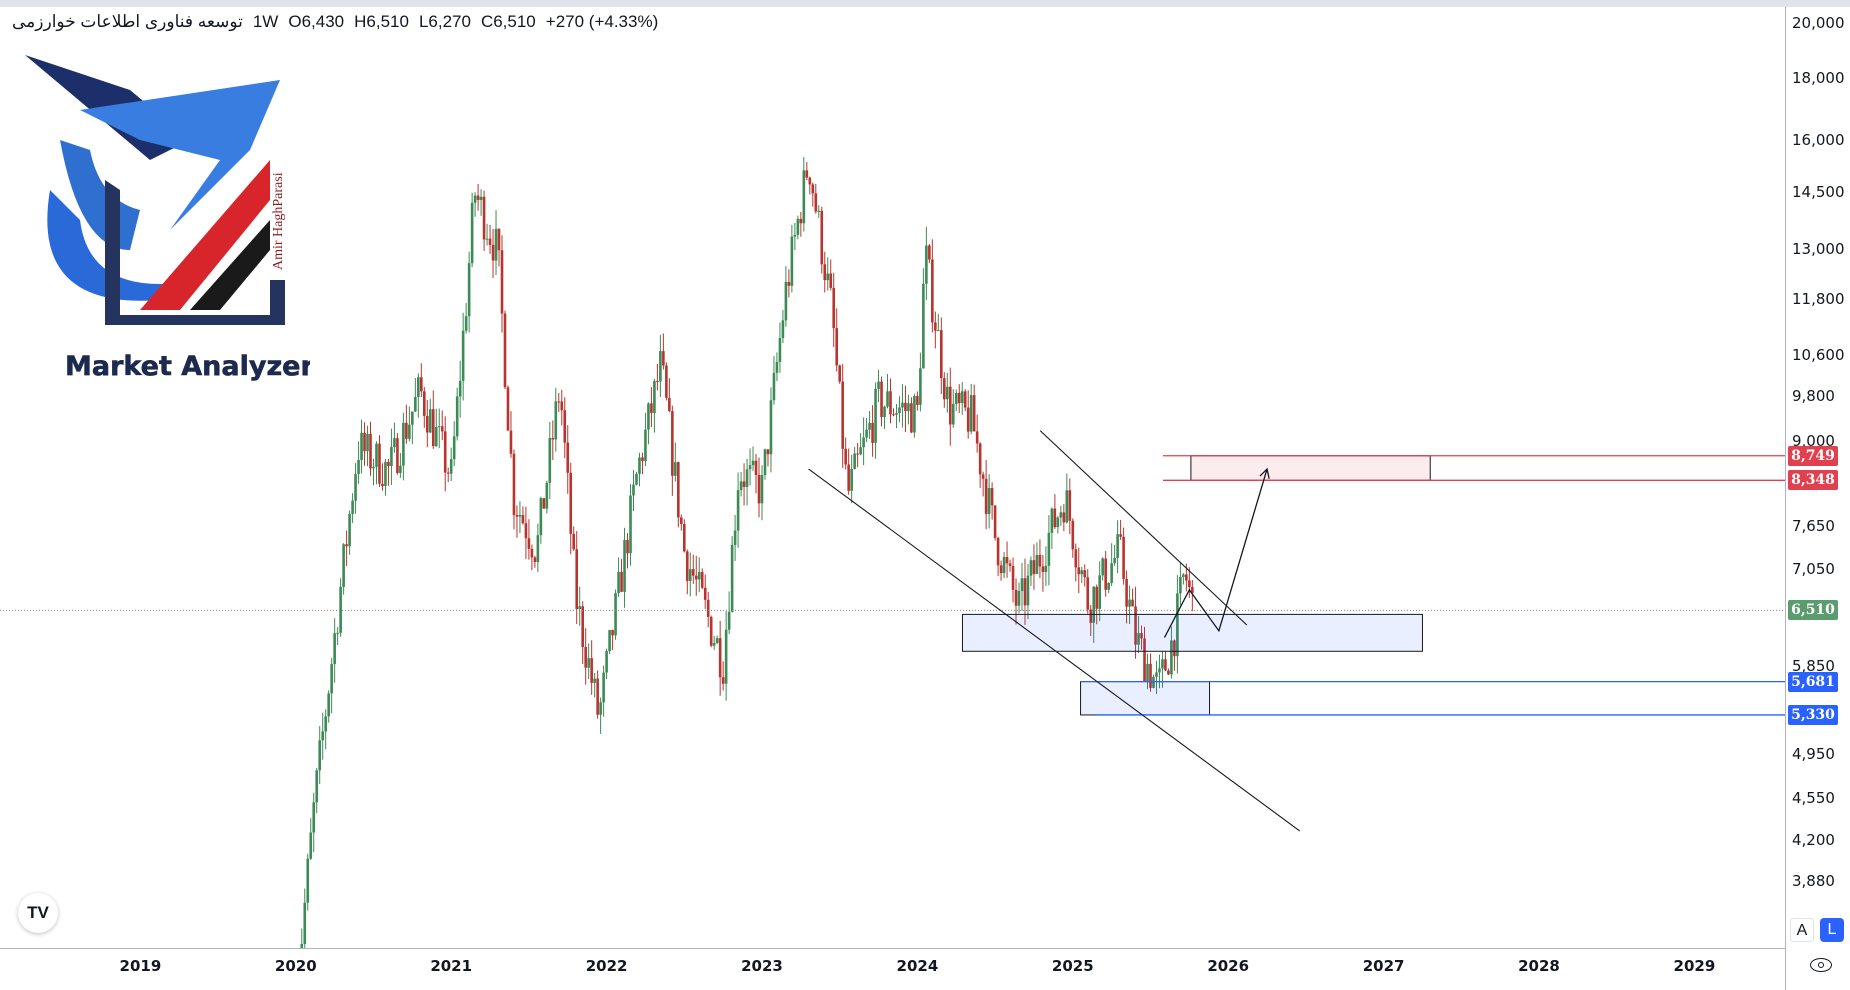 Image resolution: width=1850 pixels, height=990 pixels. Describe the element at coordinates (892, 948) in the screenshot. I see `time-axis-divider` at that location.